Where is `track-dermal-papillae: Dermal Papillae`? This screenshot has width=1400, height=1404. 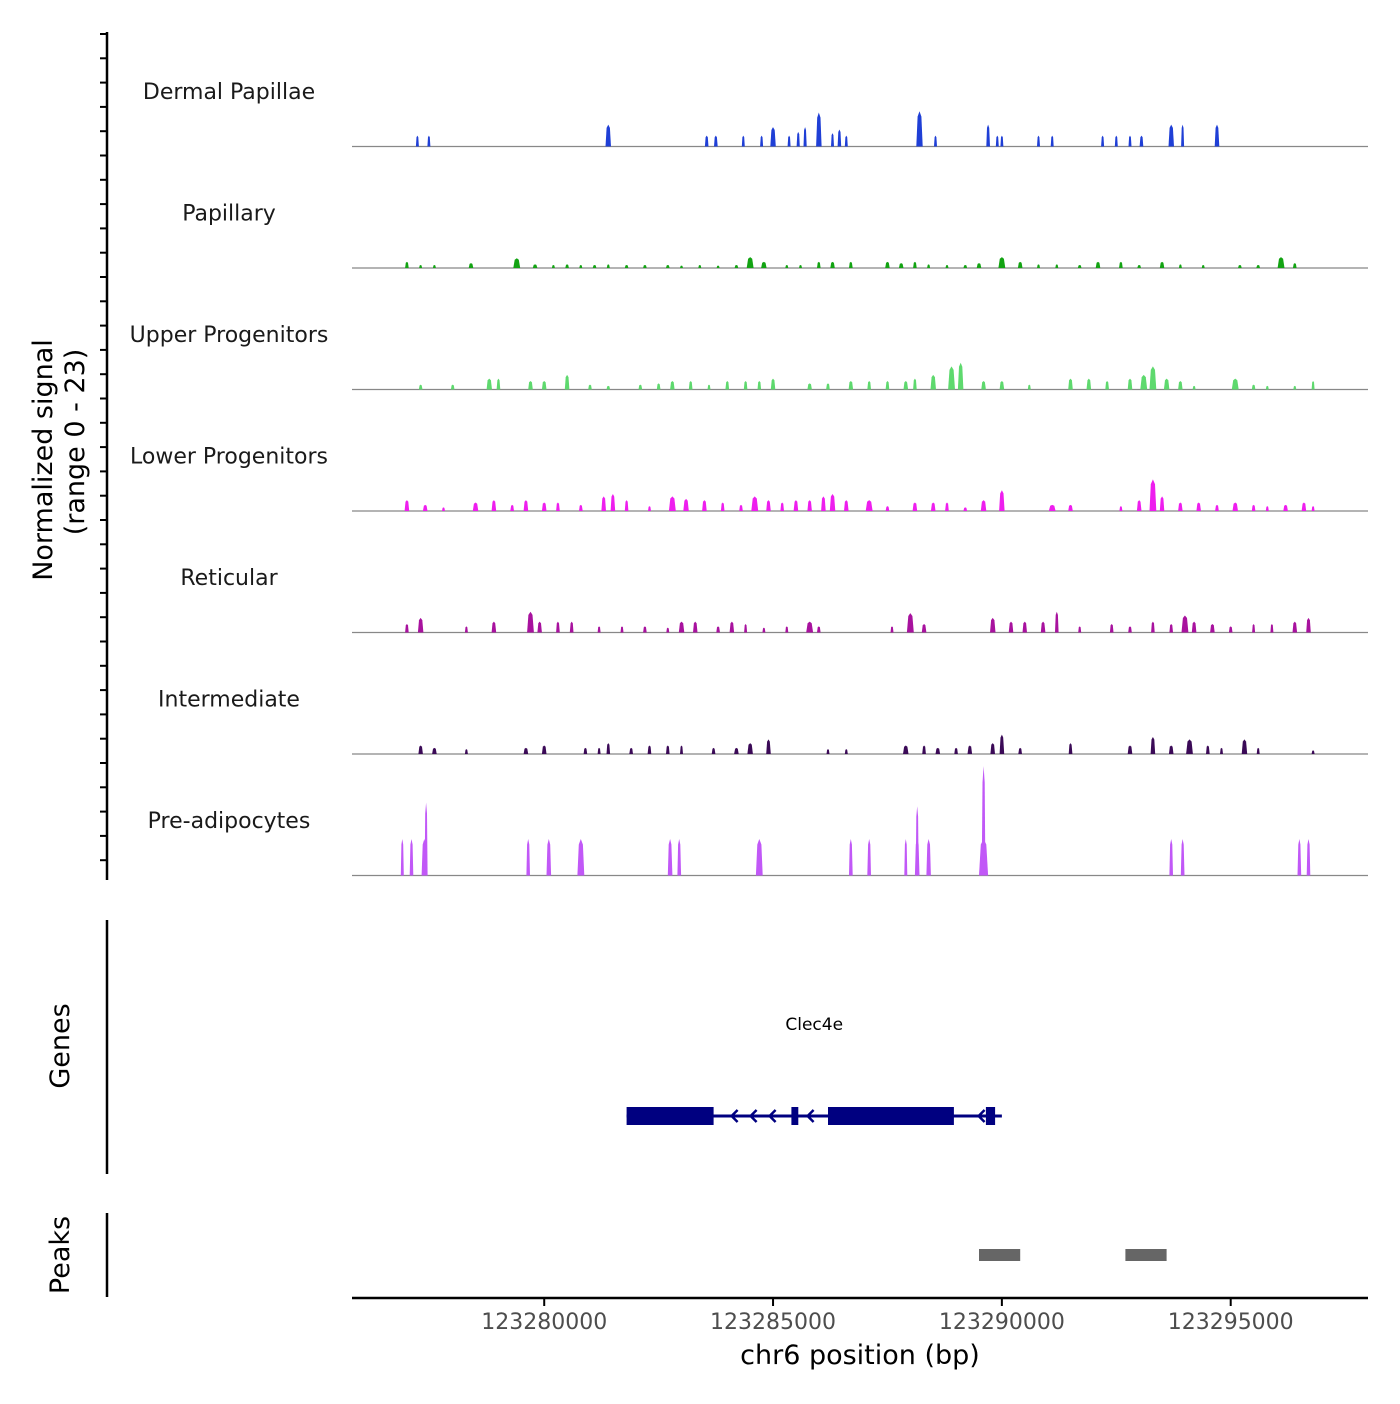 track-dermal-papillae: Dermal Papillae is located at coordinates (755, 114).